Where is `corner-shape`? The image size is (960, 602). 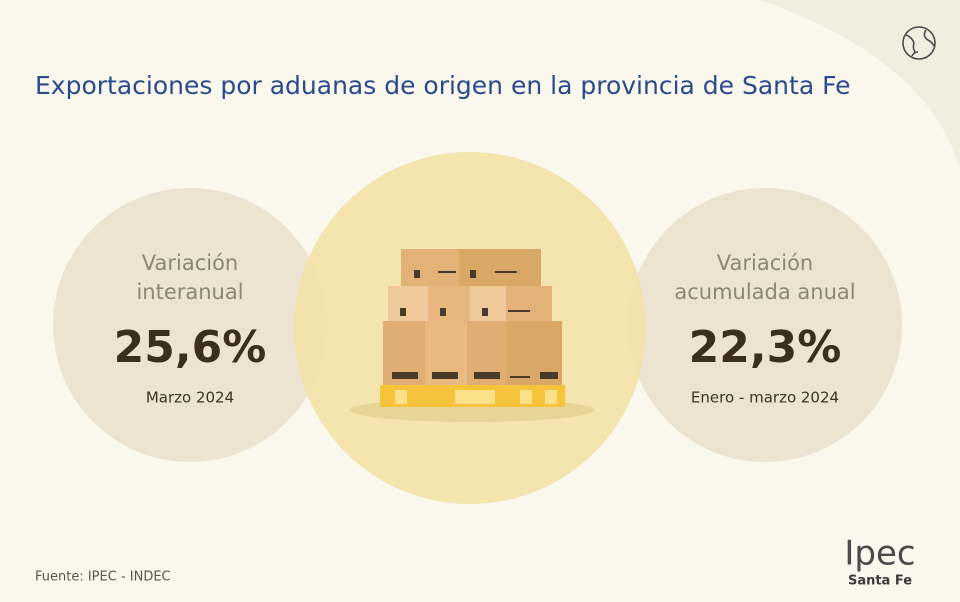 corner-shape is located at coordinates (860, 85).